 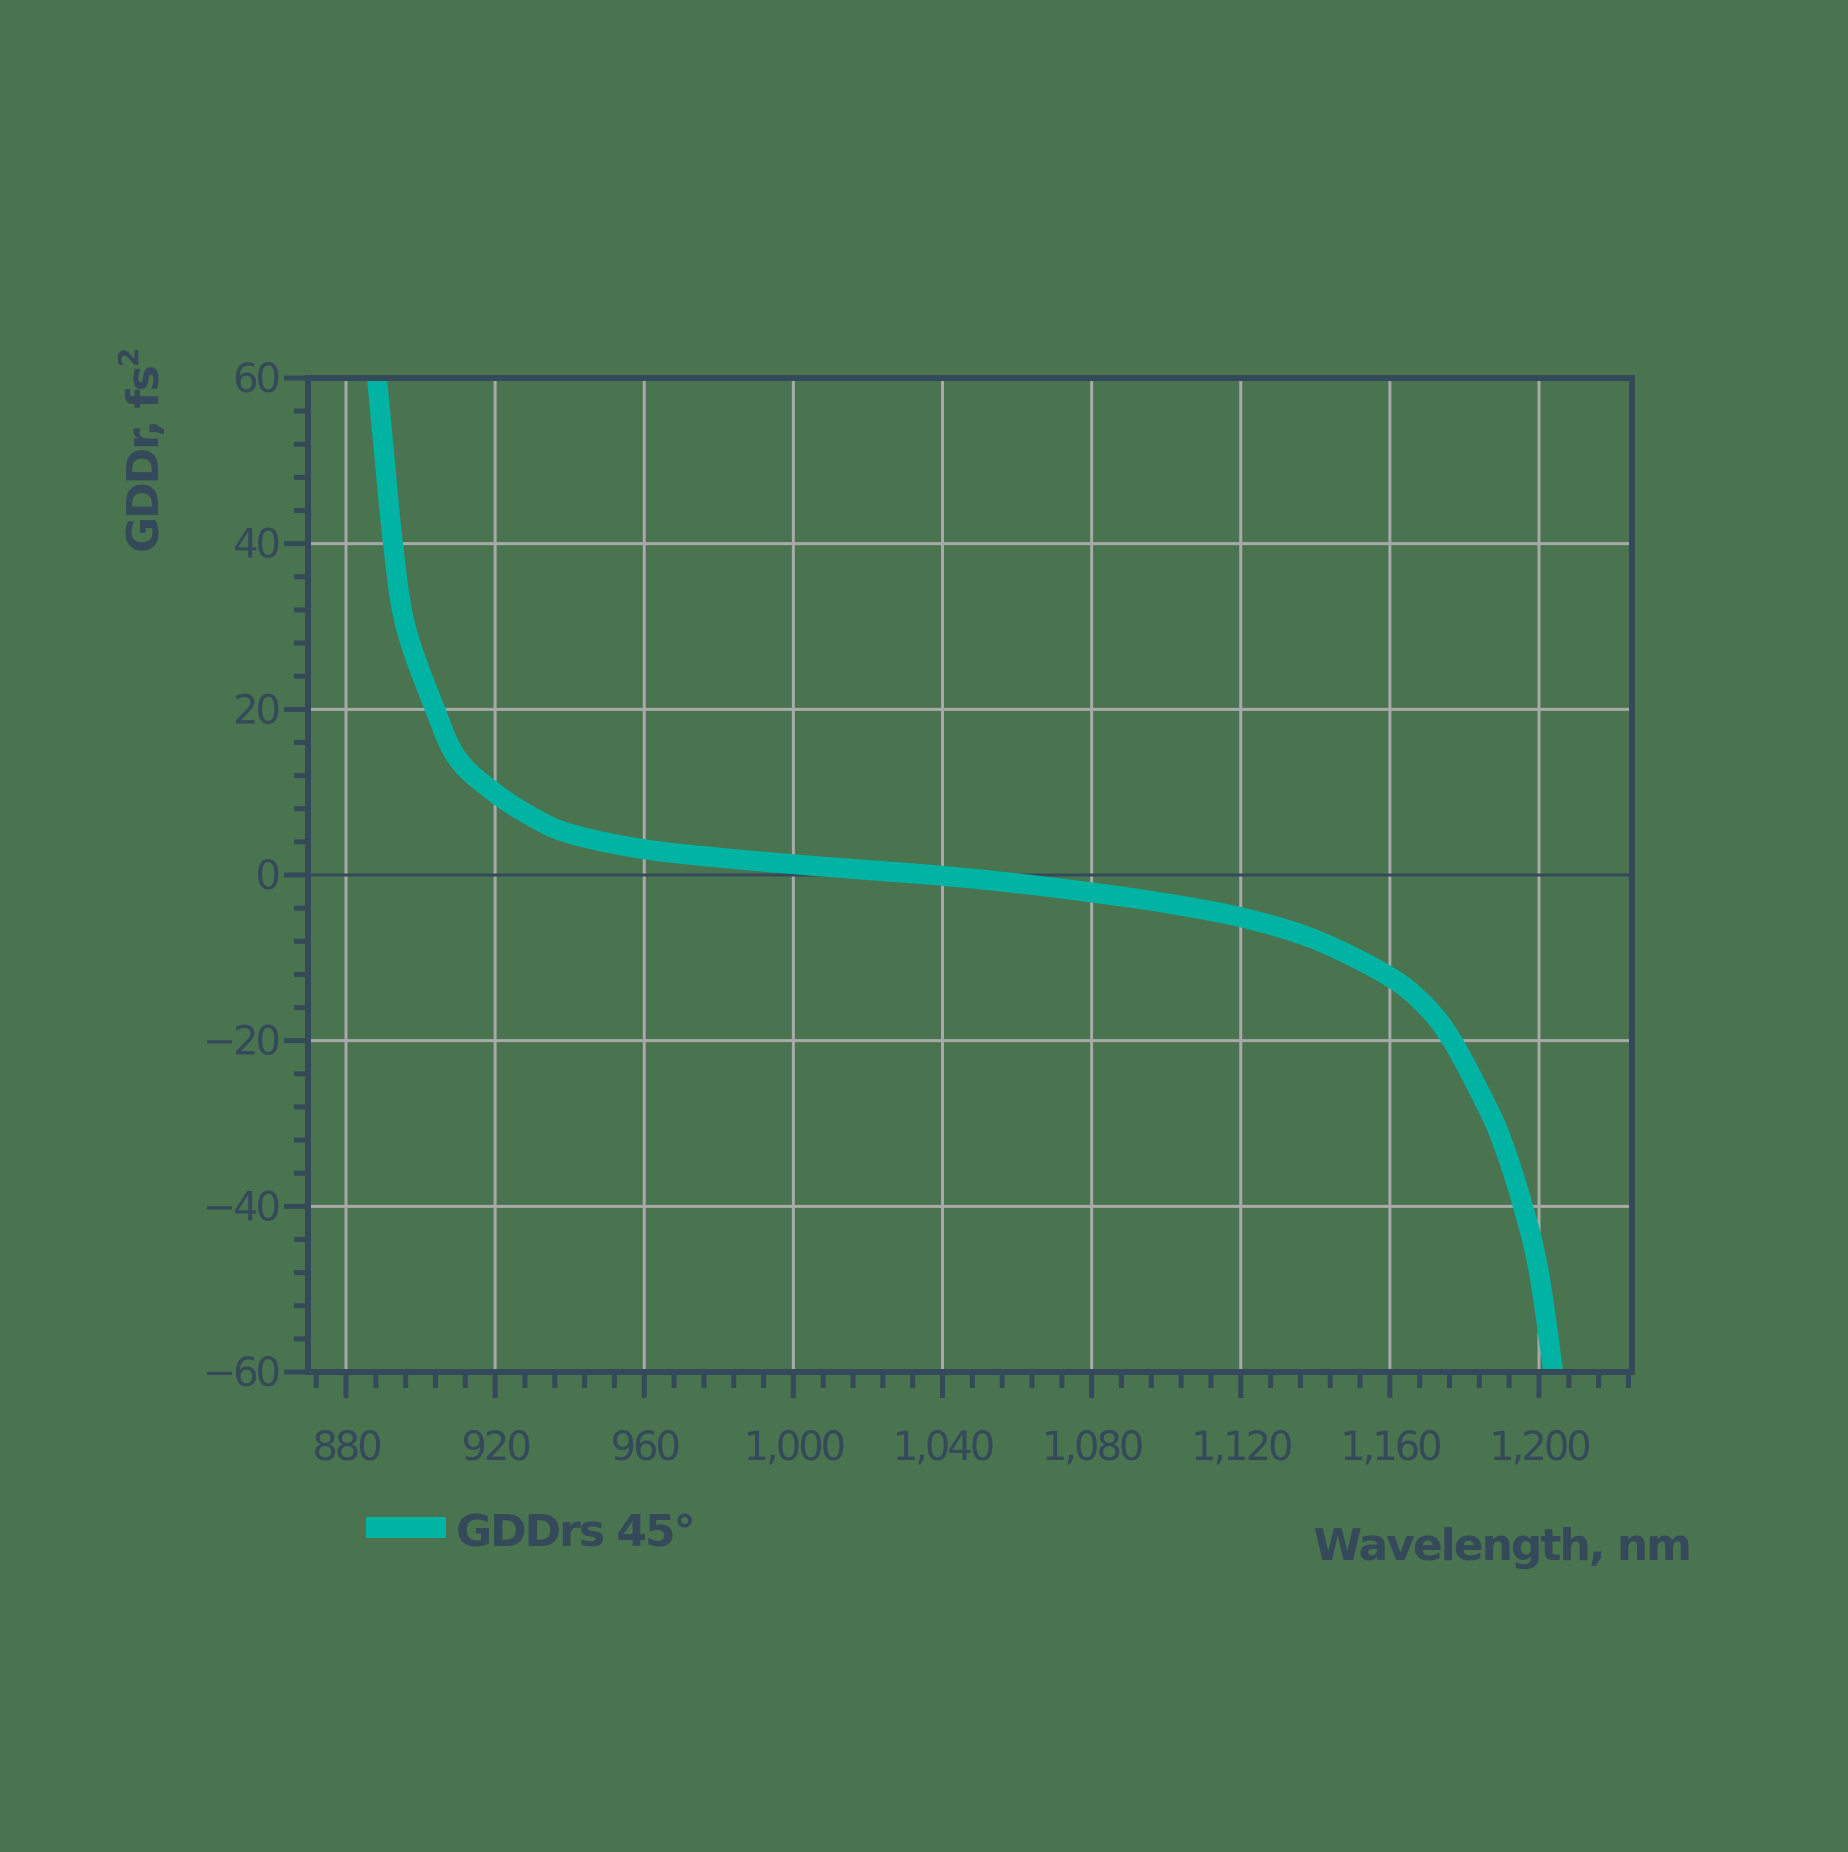 I want to click on legend-swatch, so click(x=406, y=1527).